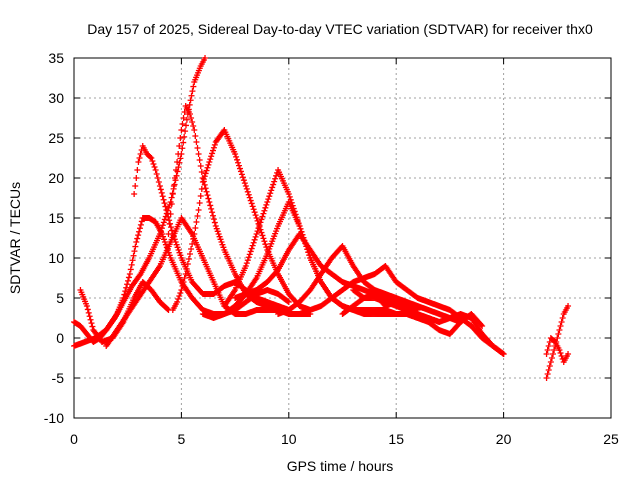 Image resolution: width=640 pixels, height=480 pixels. I want to click on y-tick-label: 20, so click(56, 178).